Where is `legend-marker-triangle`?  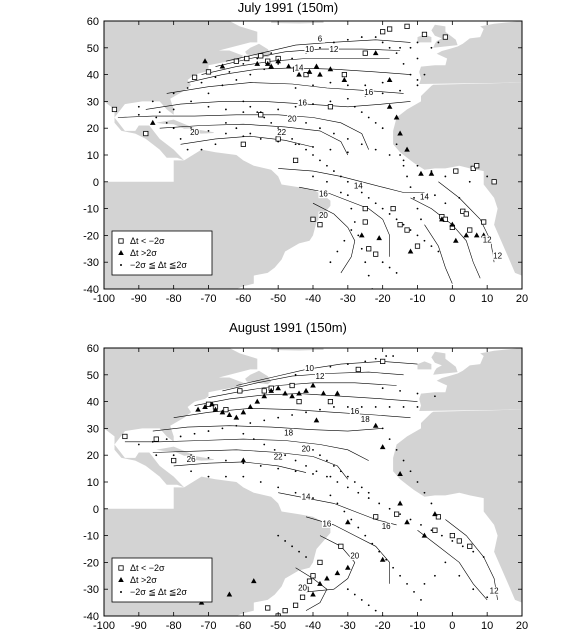
legend-marker-triangle is located at coordinates (121, 579).